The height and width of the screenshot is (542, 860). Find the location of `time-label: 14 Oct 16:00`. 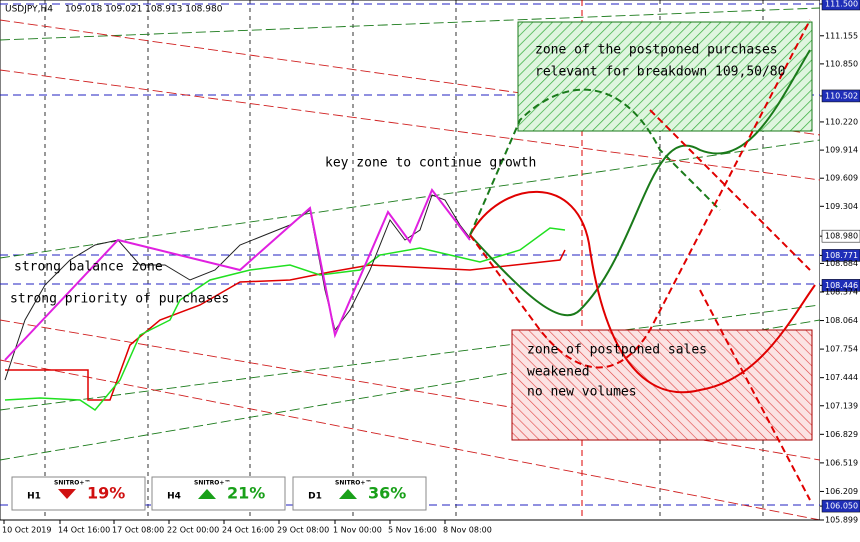

time-label: 14 Oct 16:00 is located at coordinates (84, 530).